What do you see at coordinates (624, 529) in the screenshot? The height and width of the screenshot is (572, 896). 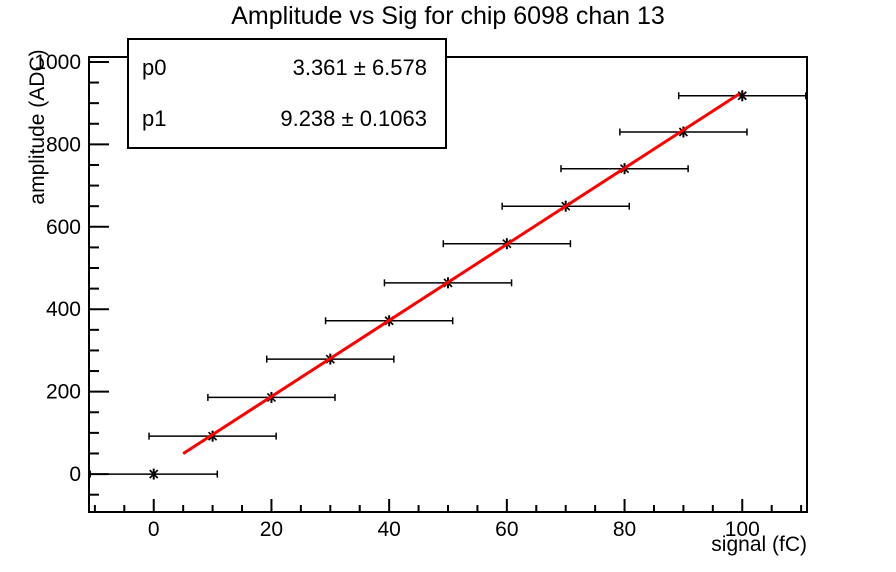 I see `x-tick-label: 80` at bounding box center [624, 529].